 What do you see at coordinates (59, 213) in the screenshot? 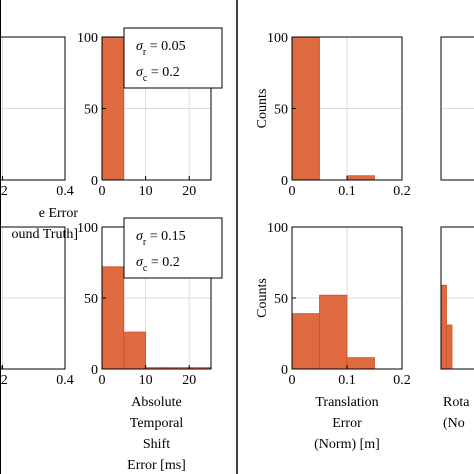
I see `x-axis-label-line: e Error` at bounding box center [59, 213].